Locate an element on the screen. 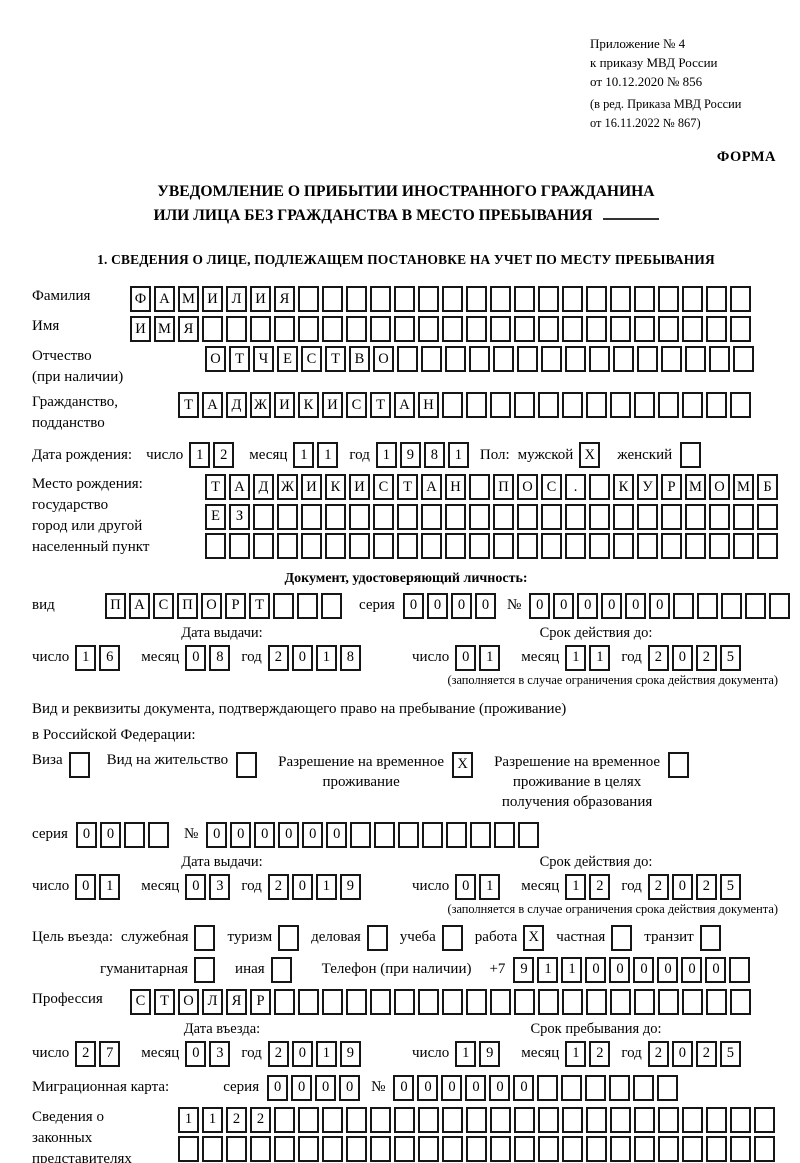  form-cell: . is located at coordinates (575, 487).